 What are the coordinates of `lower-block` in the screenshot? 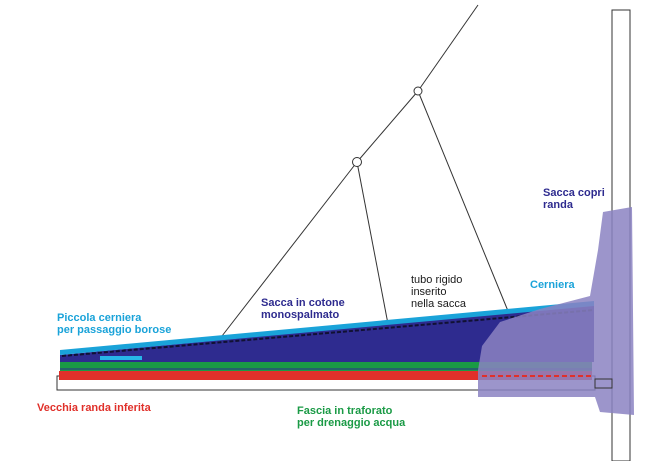 It's located at (357, 162).